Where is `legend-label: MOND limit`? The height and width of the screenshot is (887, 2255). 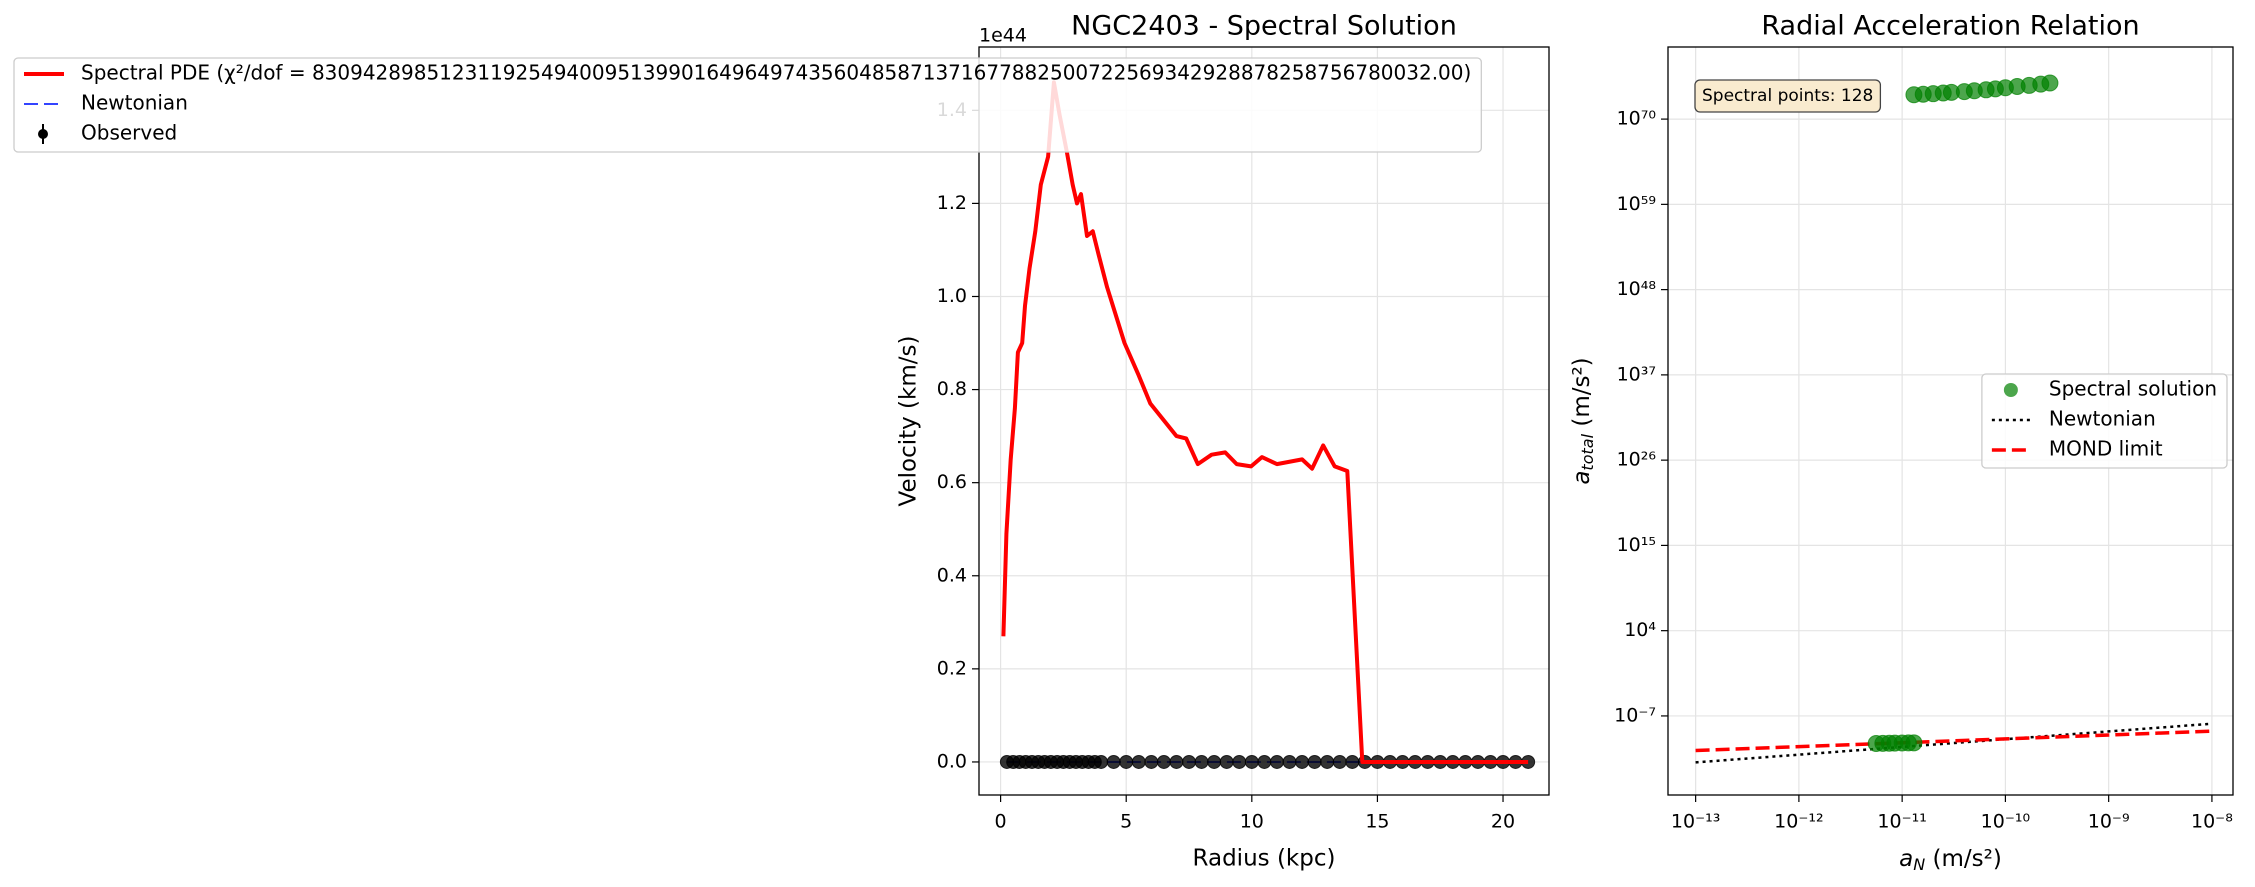 legend-label: MOND limit is located at coordinates (2106, 449).